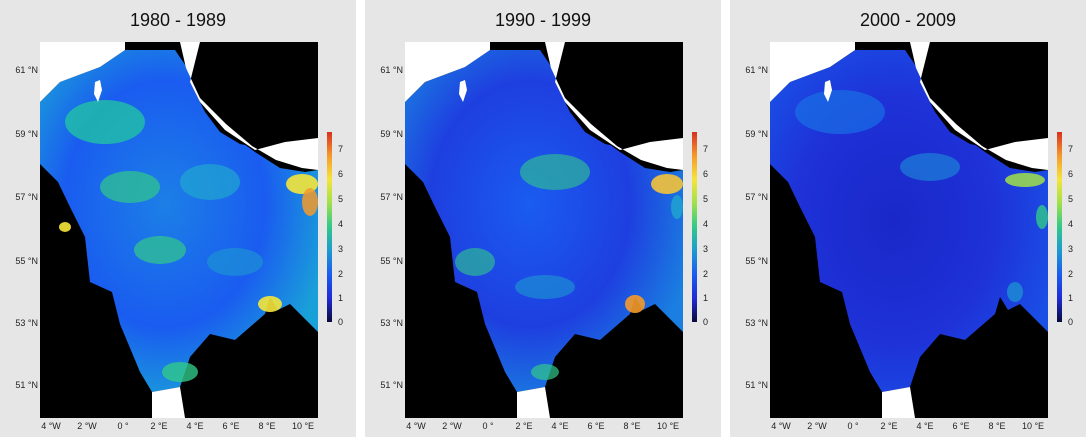  Describe the element at coordinates (543, 20) in the screenshot. I see `panel-title: 1990 - 1999` at that location.